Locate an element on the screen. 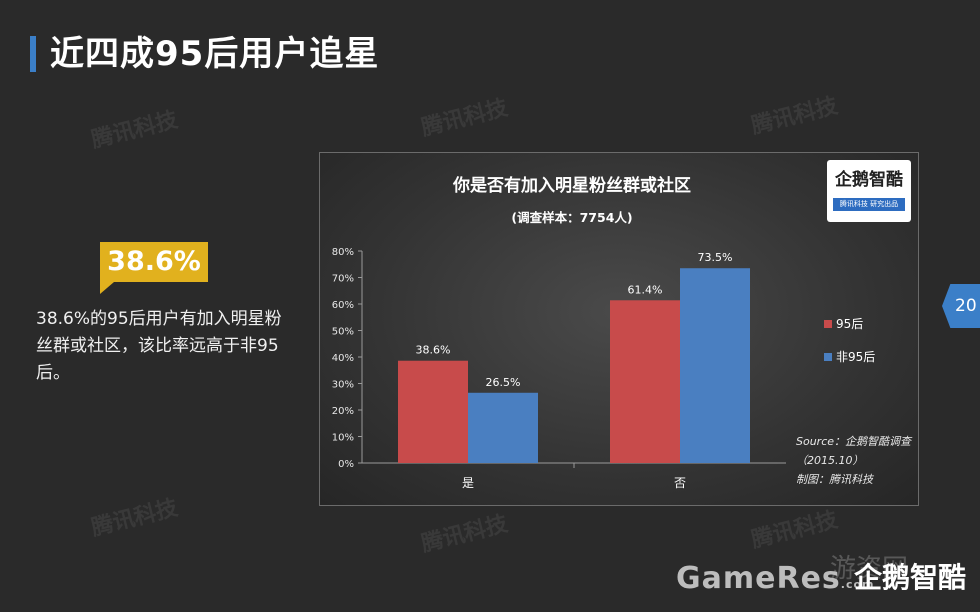  footer-brand: GameRes.com is located at coordinates (775, 582).